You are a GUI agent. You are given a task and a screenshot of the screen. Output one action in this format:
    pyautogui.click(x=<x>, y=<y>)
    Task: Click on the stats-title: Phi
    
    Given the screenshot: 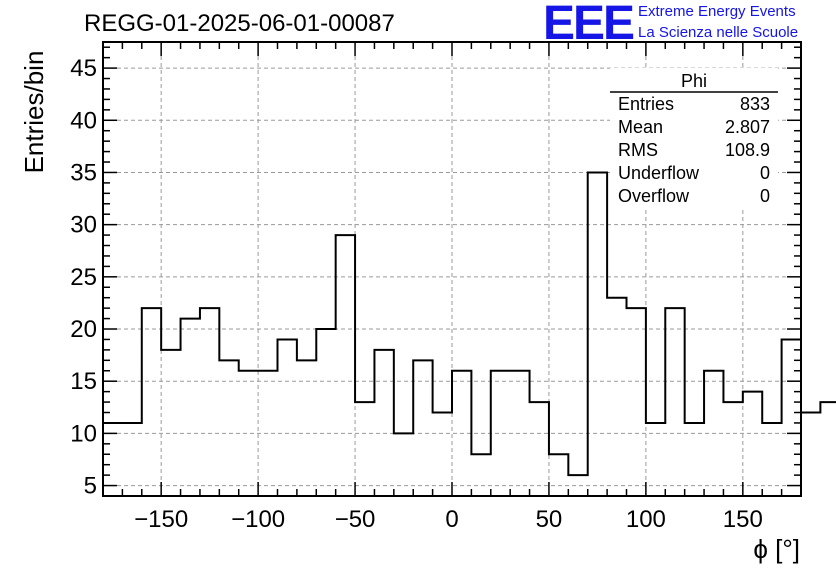 What is the action you would take?
    pyautogui.click(x=694, y=81)
    